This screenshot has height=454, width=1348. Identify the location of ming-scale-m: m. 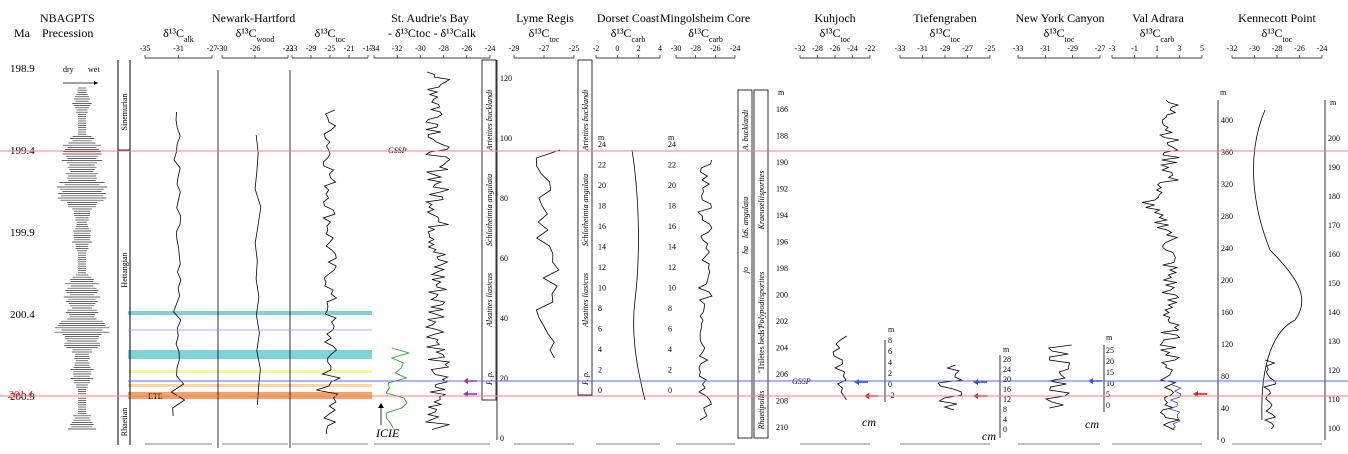
(781, 92).